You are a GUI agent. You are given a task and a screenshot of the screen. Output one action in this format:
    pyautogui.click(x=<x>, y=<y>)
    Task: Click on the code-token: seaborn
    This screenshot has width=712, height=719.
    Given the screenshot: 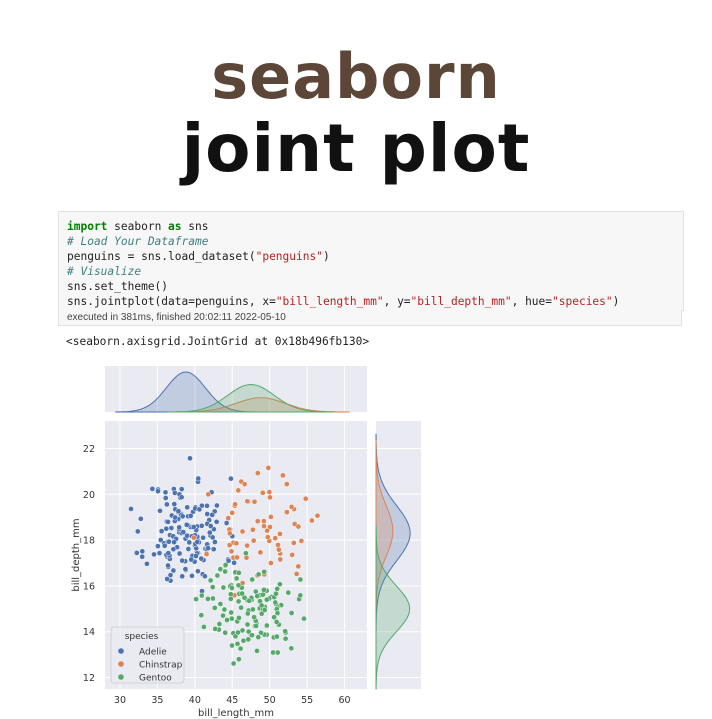 What is the action you would take?
    pyautogui.click(x=138, y=226)
    